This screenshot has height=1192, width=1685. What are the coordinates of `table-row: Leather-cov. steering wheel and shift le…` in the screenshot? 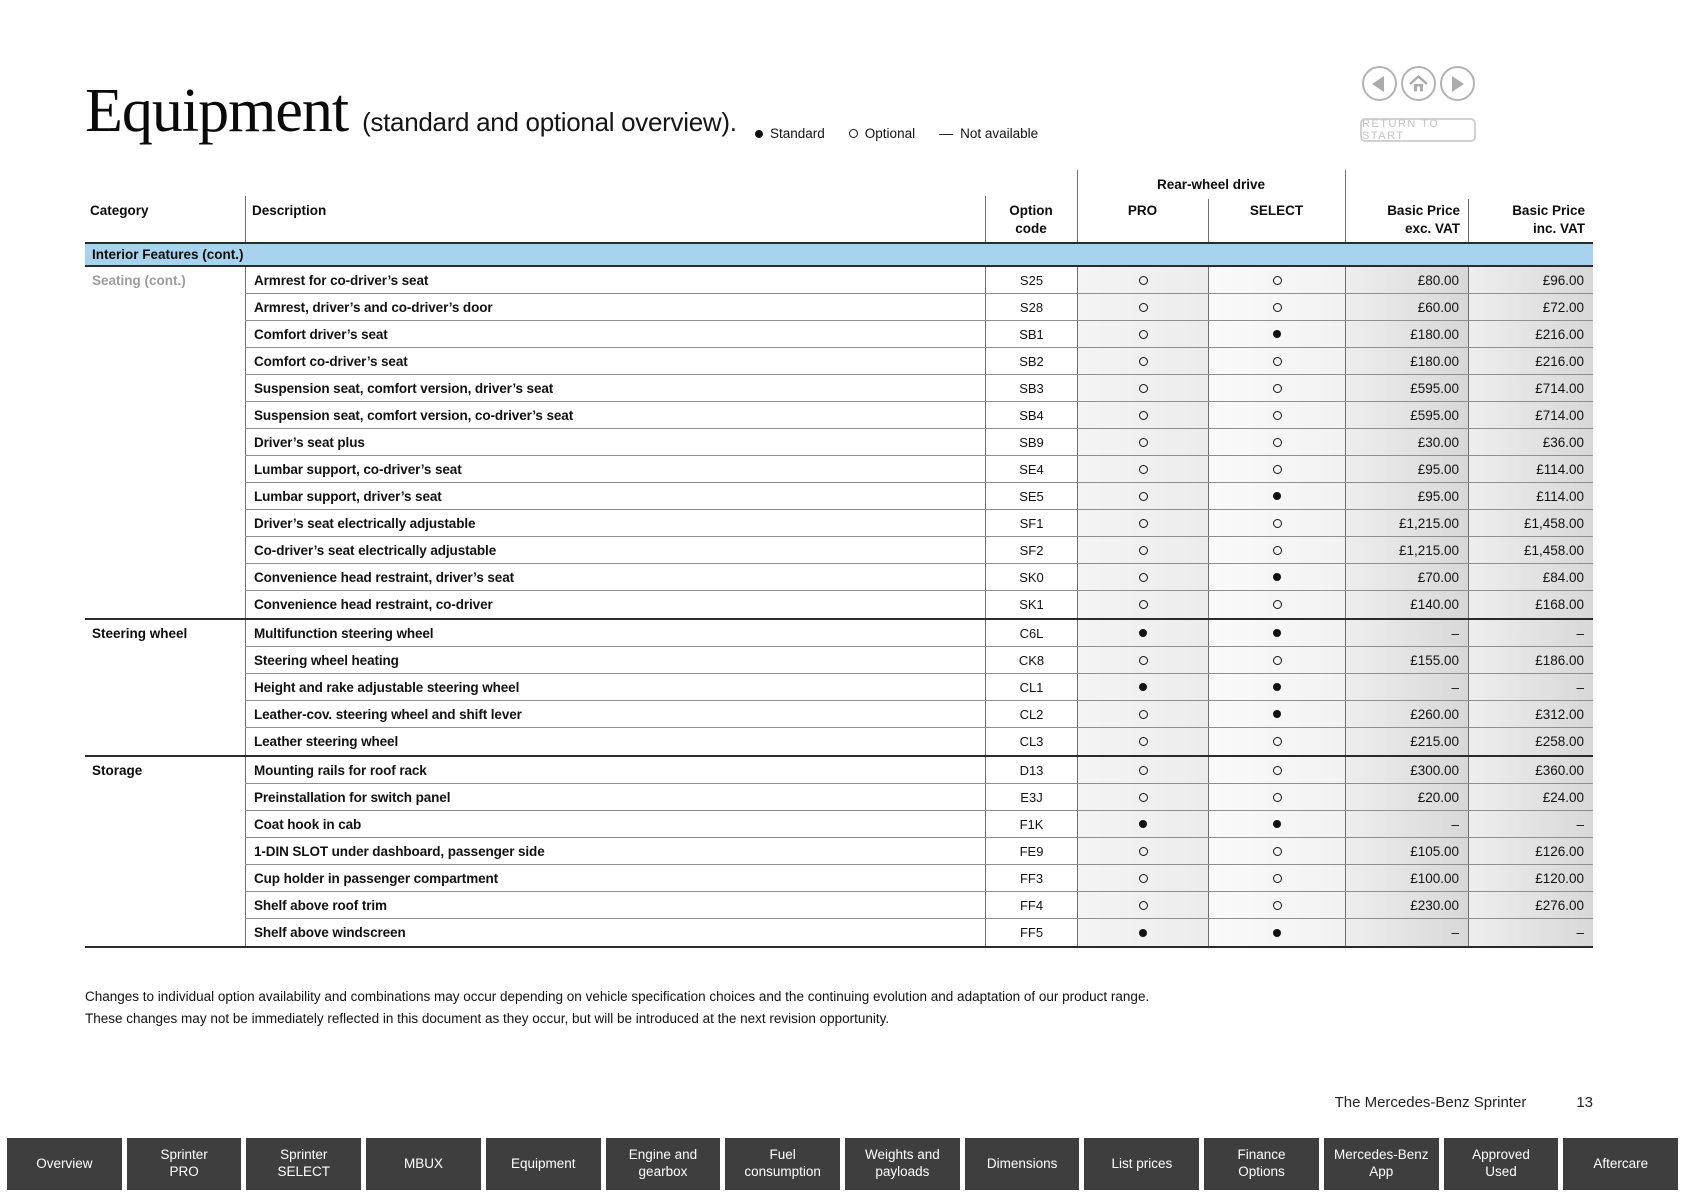 It's located at (919, 714).